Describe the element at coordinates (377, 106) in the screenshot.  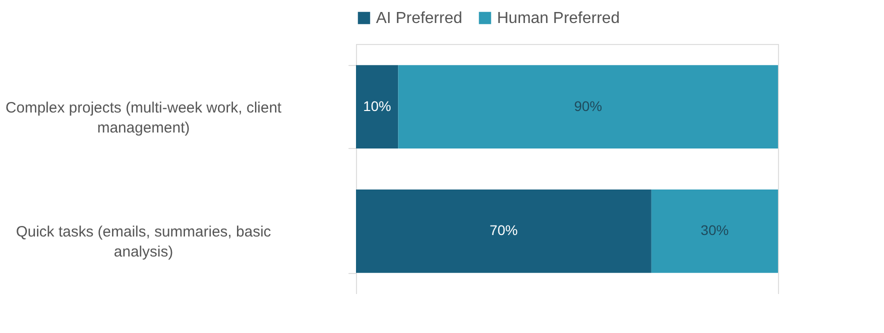
I see `data-label: 10%` at that location.